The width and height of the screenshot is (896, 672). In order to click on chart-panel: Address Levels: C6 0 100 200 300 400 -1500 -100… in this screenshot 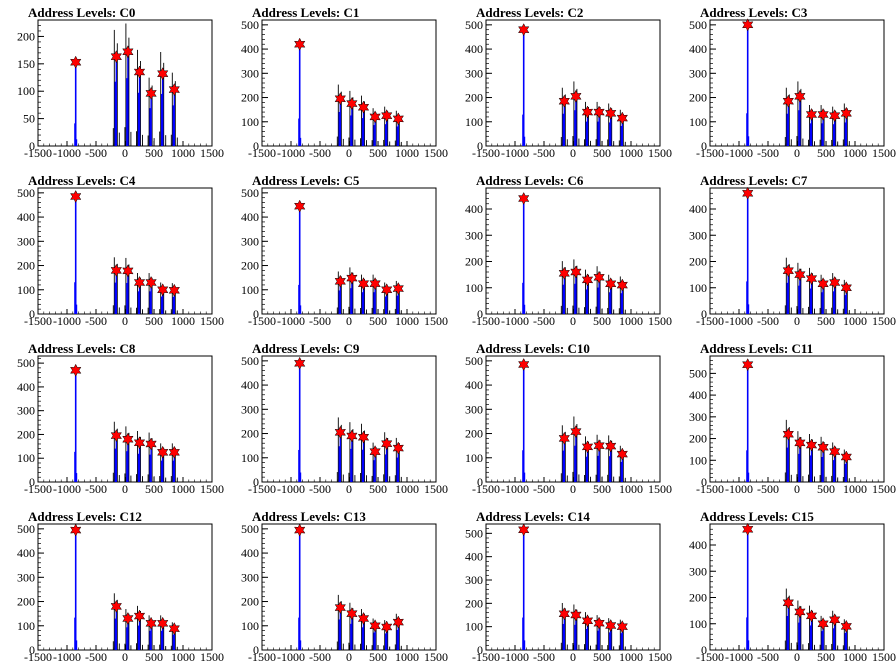, I will do `click(560, 252)`.